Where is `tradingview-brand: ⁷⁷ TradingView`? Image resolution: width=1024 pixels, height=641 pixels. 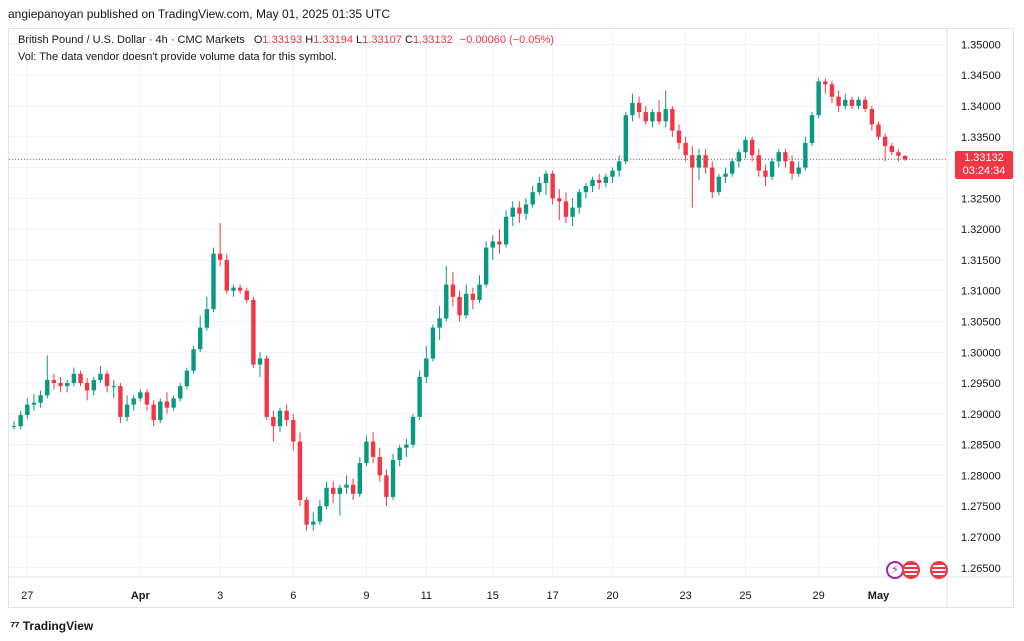 tradingview-brand: ⁷⁷ TradingView is located at coordinates (51, 625).